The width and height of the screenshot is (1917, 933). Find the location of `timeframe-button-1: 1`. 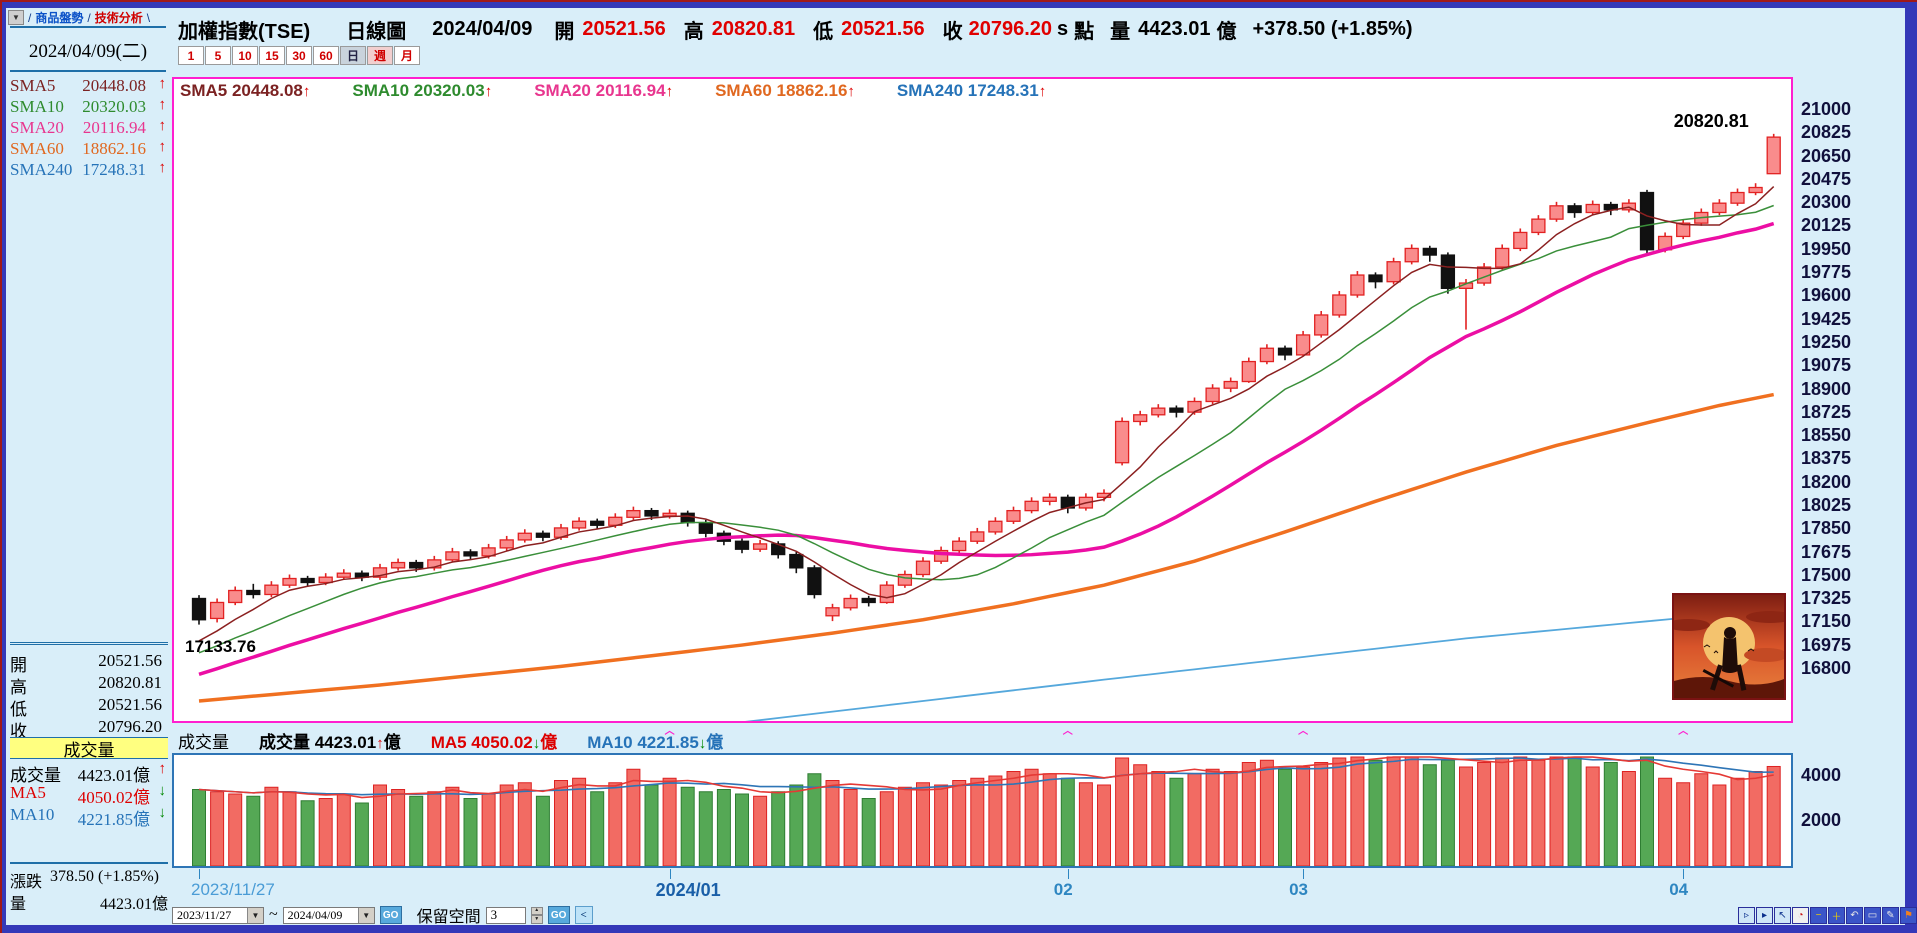

timeframe-button-1: 1 is located at coordinates (191, 55).